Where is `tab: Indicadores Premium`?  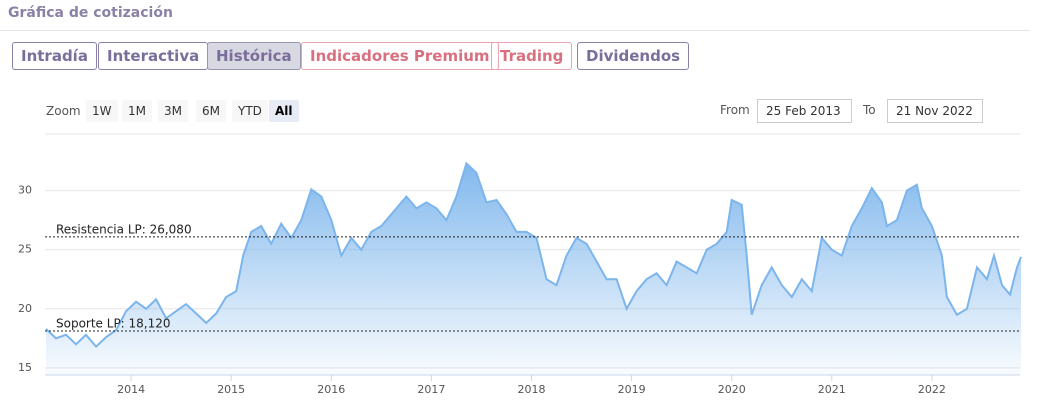 tab: Indicadores Premium is located at coordinates (400, 56).